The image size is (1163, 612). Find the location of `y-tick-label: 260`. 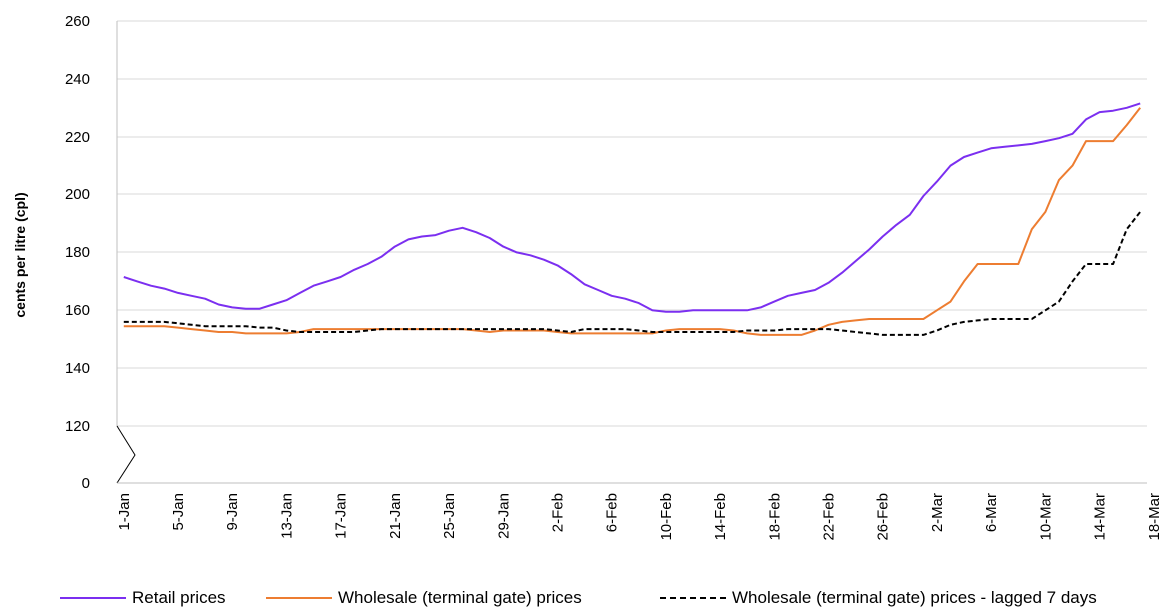

y-tick-label: 260 is located at coordinates (77, 21).